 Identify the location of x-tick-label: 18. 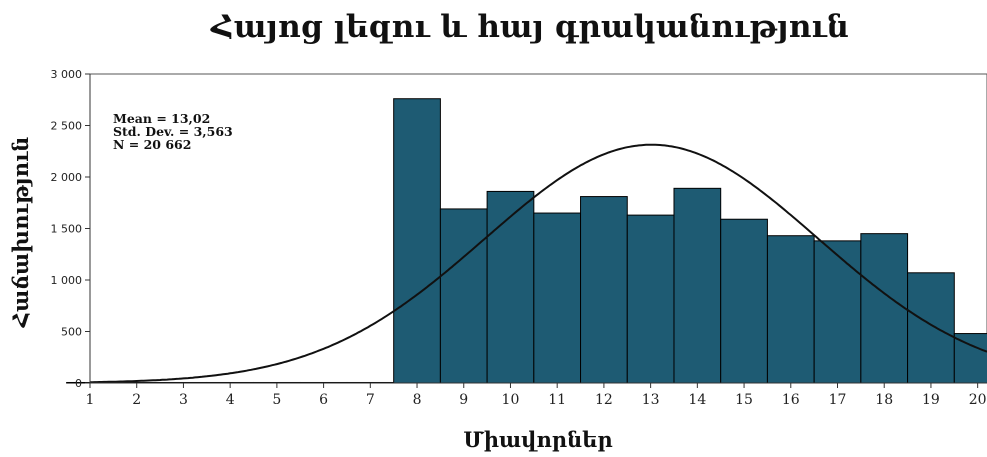
(884, 400).